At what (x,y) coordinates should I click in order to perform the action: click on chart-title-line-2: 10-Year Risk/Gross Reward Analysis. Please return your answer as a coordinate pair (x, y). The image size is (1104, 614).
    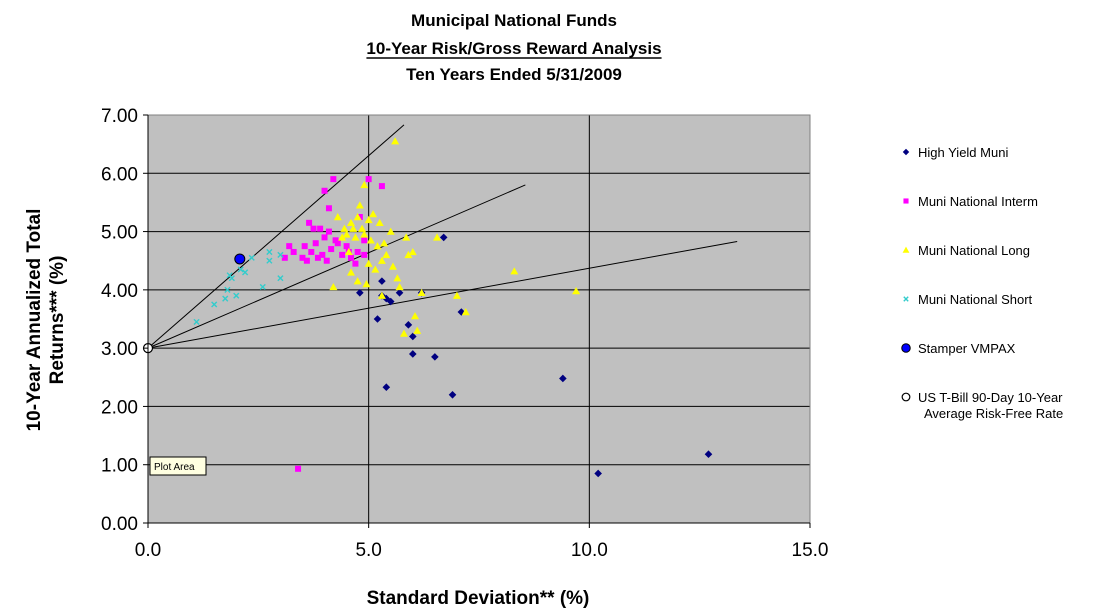
    Looking at the image, I should click on (513, 48).